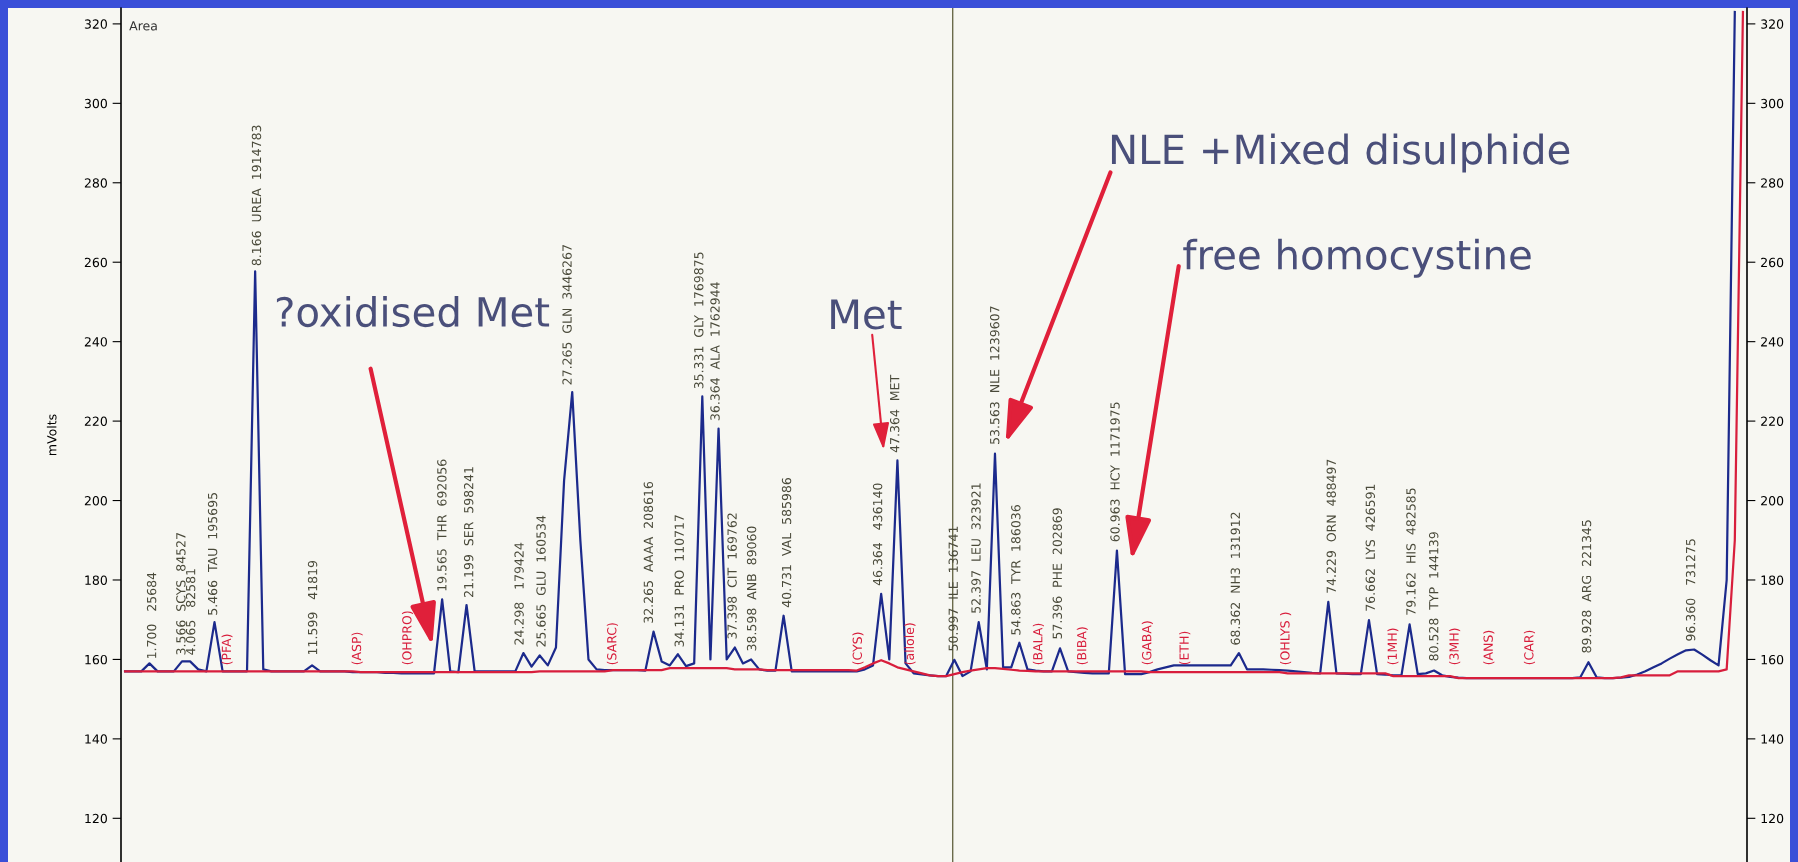 This screenshot has height=862, width=1798. I want to click on annotation: (ASP), so click(357, 648).